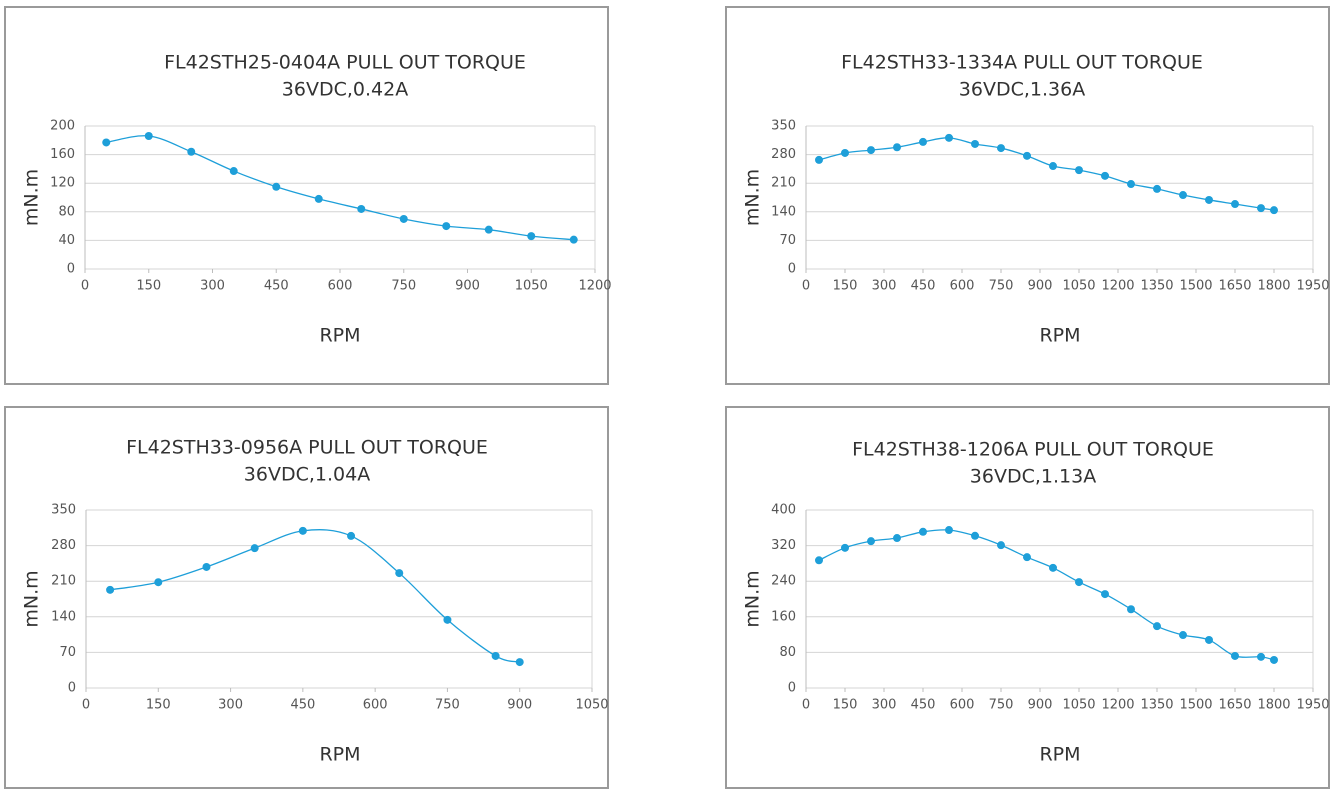 This screenshot has height=795, width=1337. What do you see at coordinates (1234, 286) in the screenshot?
I see `x-tick-label: 1650` at bounding box center [1234, 286].